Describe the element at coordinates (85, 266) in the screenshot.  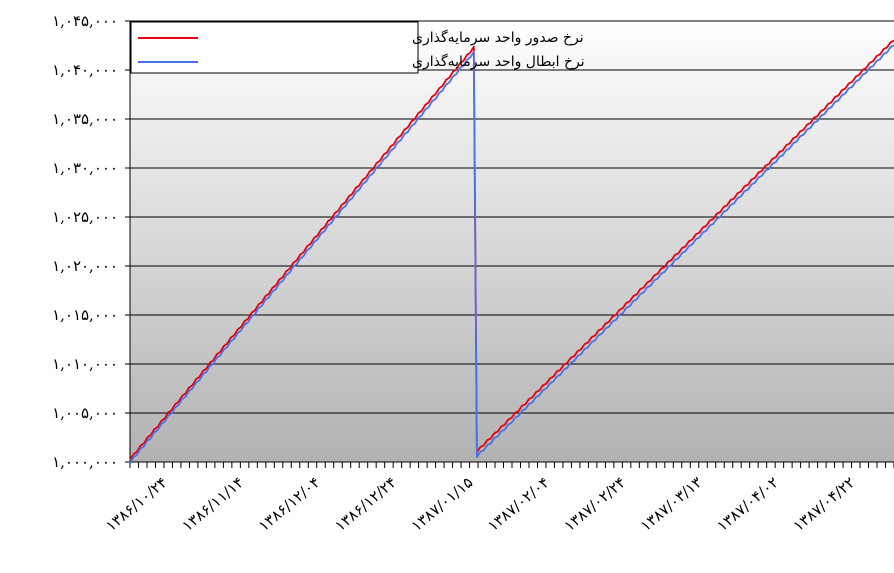
I see `y-tick-label: ۱,۰۲۰,۰۰۰` at that location.